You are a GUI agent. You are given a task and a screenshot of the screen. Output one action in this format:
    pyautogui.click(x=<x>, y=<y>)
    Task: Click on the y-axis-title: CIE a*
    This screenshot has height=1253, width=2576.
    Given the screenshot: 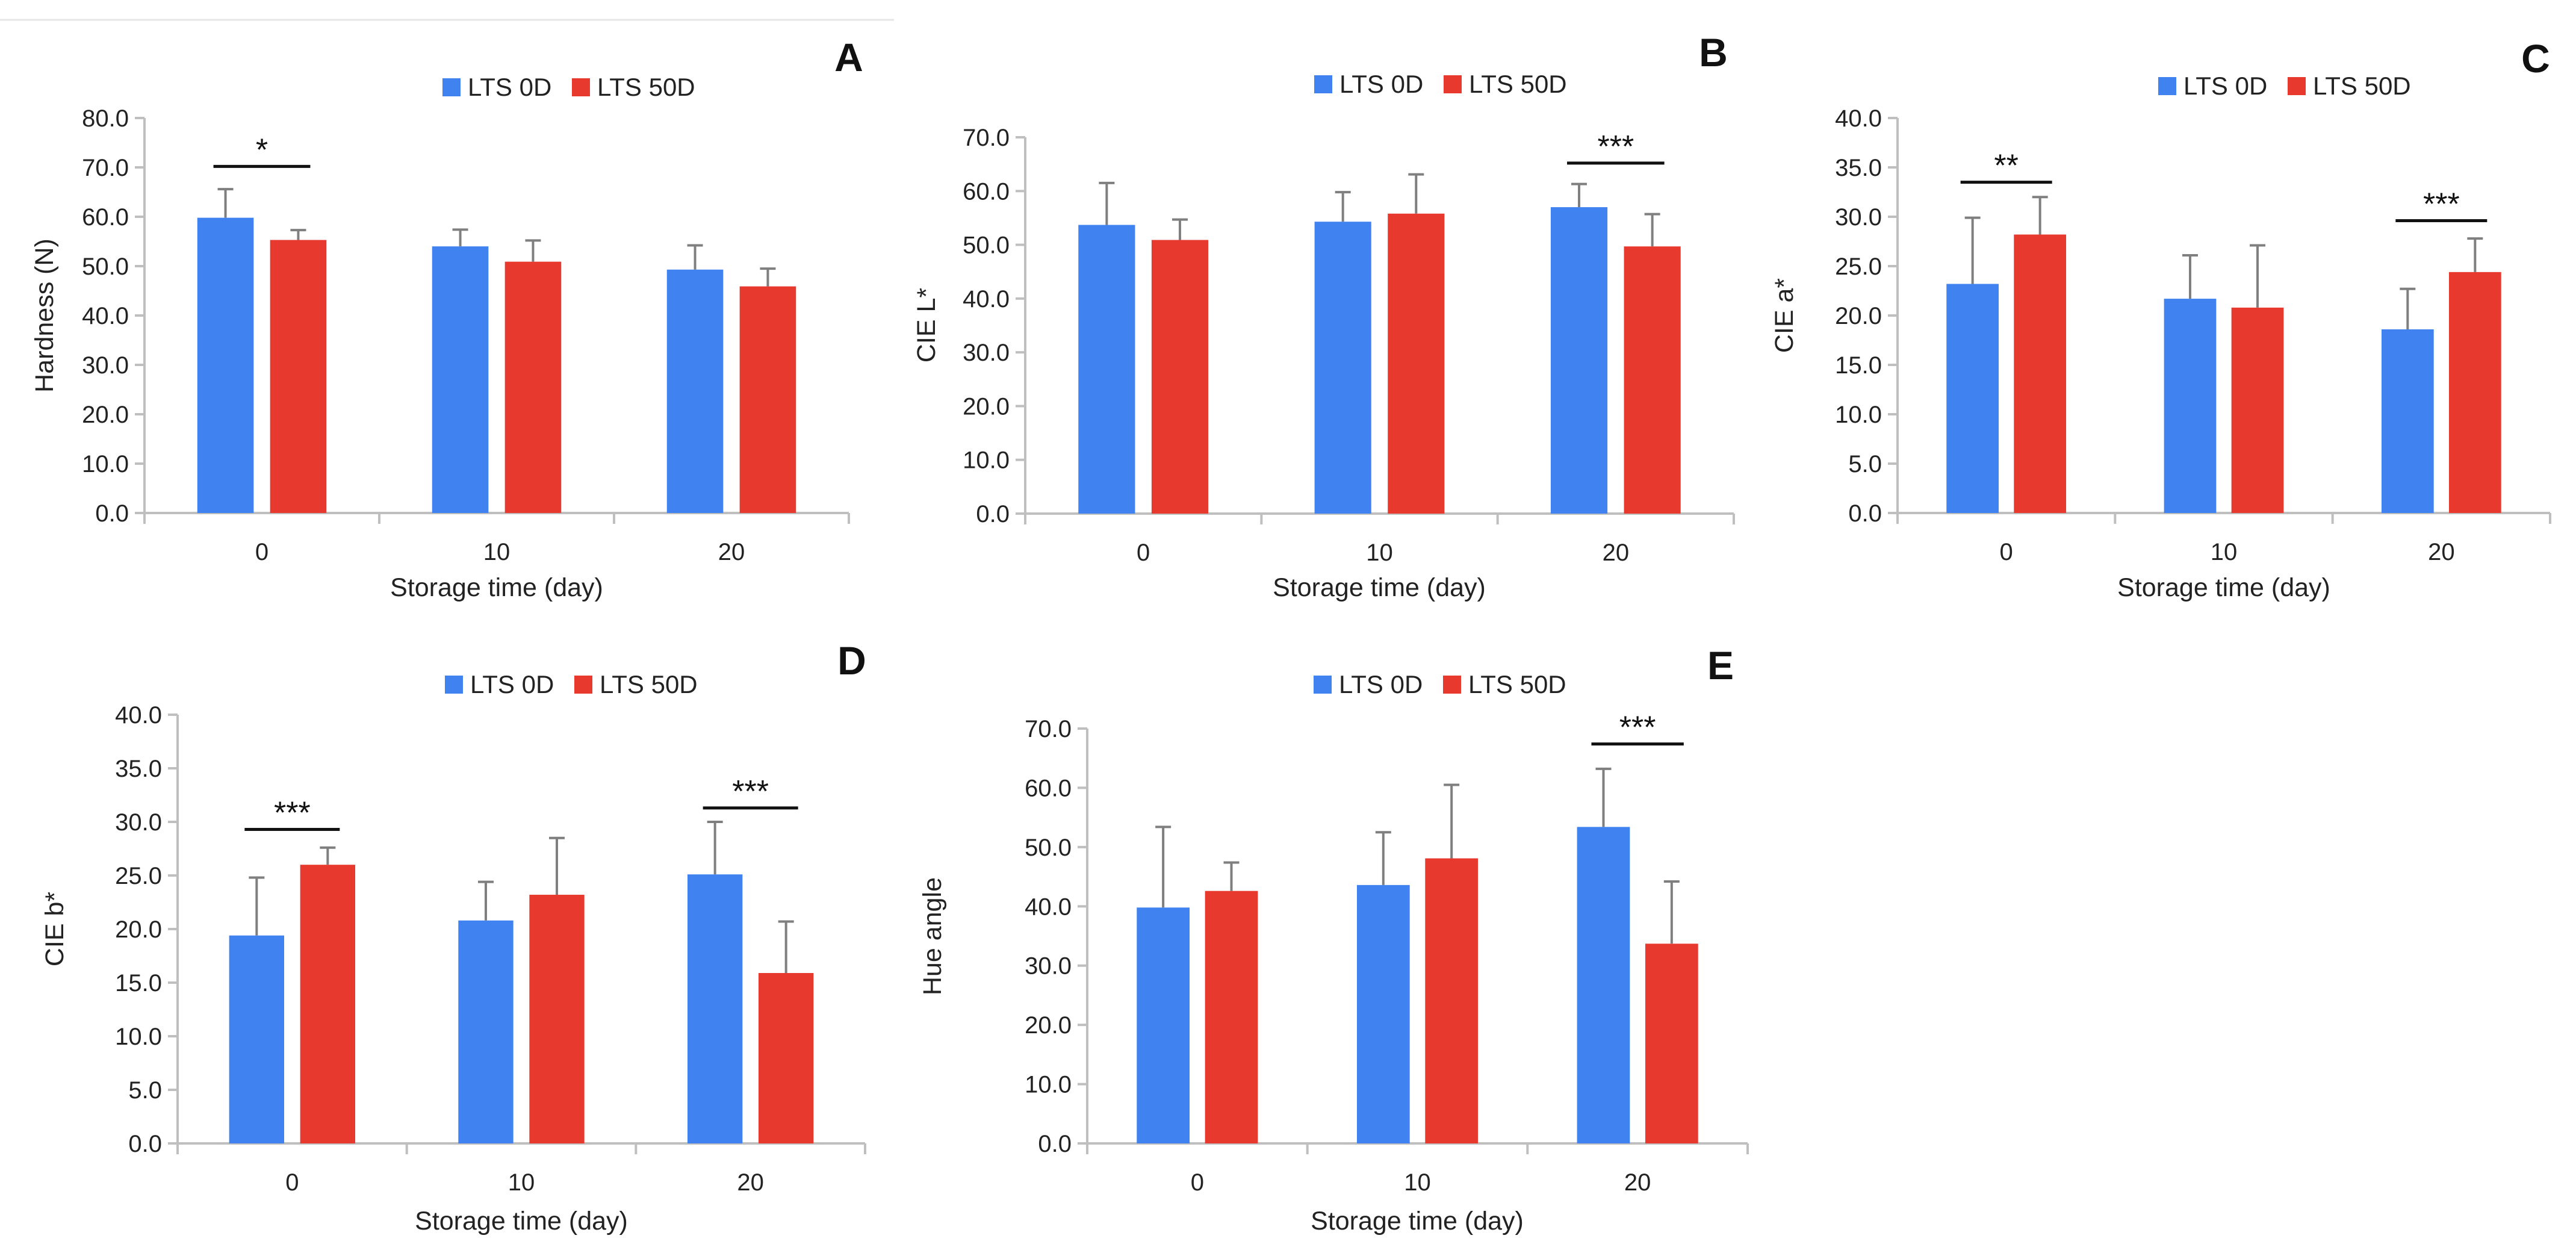 What is the action you would take?
    pyautogui.click(x=1784, y=316)
    